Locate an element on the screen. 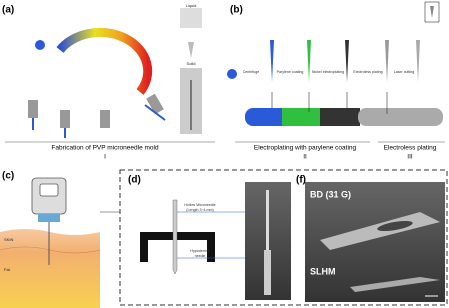  layer-label: Fat is located at coordinates (7, 269).